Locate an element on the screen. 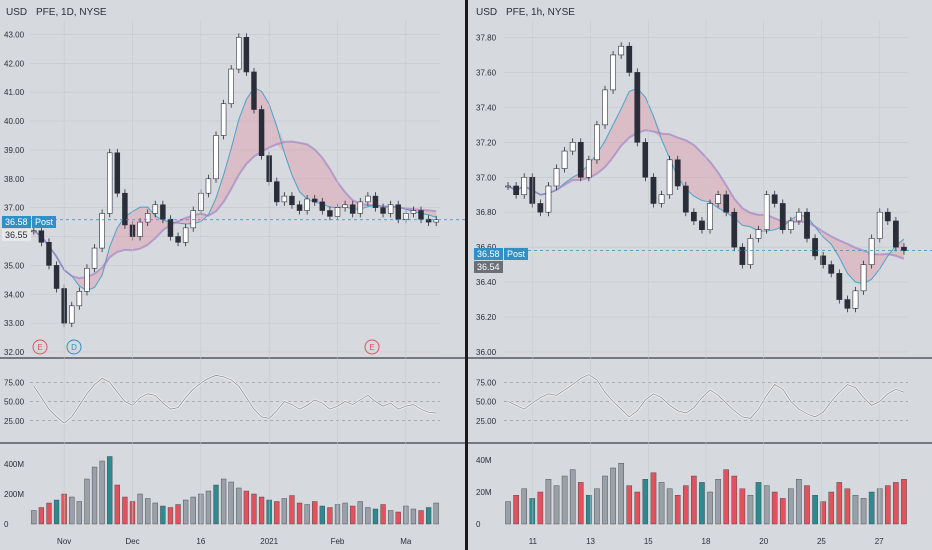  right-price-tick-label: 37.00 is located at coordinates (486, 177).